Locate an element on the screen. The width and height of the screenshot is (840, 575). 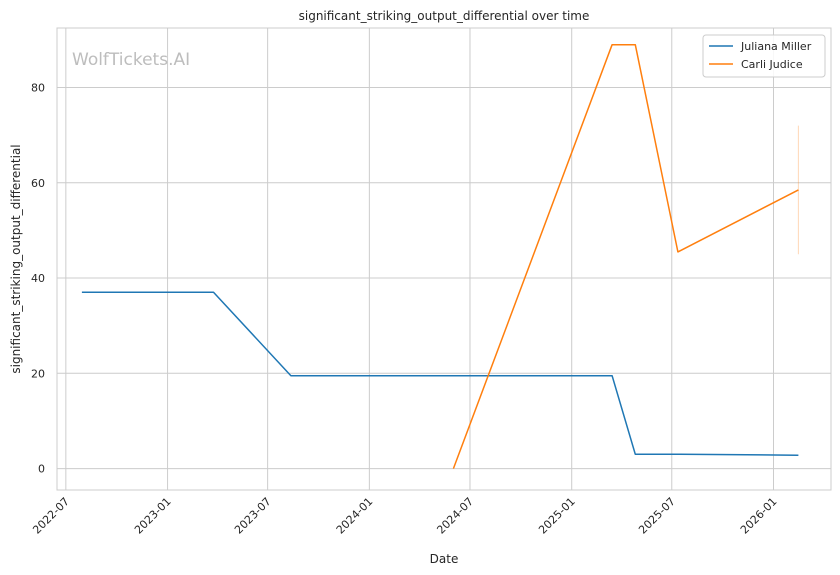
y-tick-label: 20 is located at coordinates (38, 373).